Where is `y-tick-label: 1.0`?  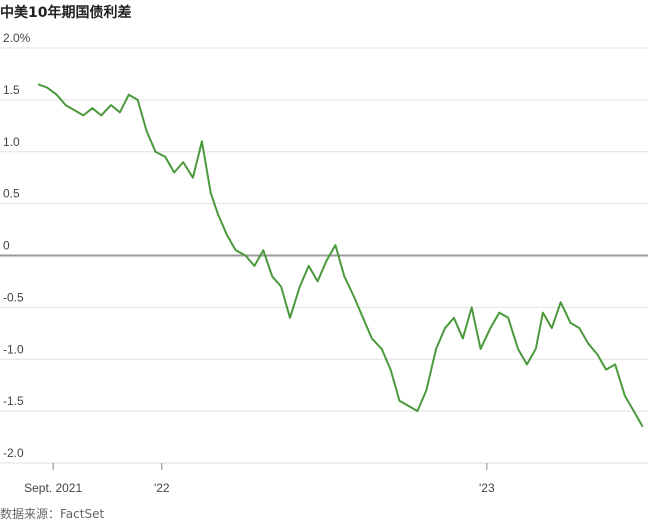 y-tick-label: 1.0 is located at coordinates (11, 142).